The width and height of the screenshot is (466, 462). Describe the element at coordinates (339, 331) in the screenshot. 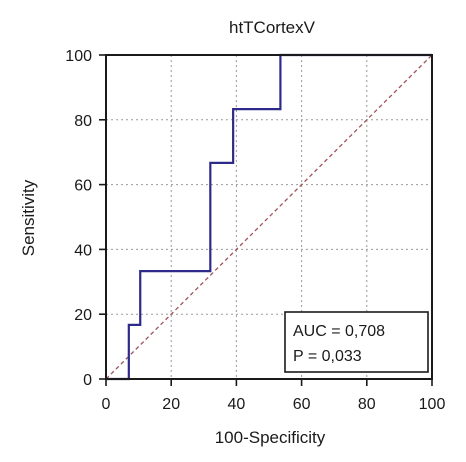

I see `auc-label: AUC = 0,708` at that location.